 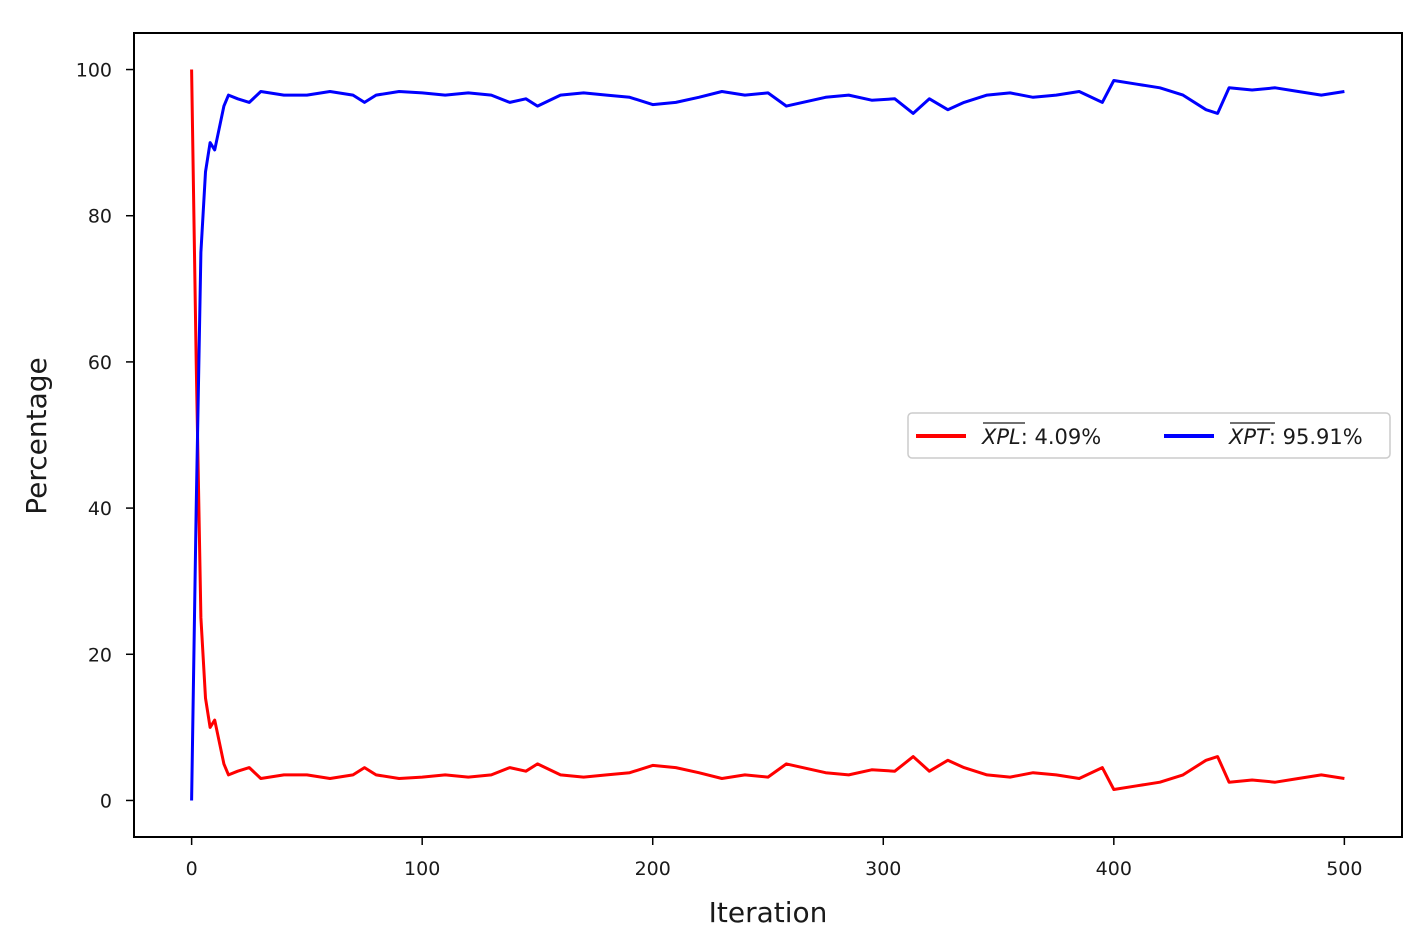 What do you see at coordinates (94, 71) in the screenshot?
I see `y-tick-label: 100` at bounding box center [94, 71].